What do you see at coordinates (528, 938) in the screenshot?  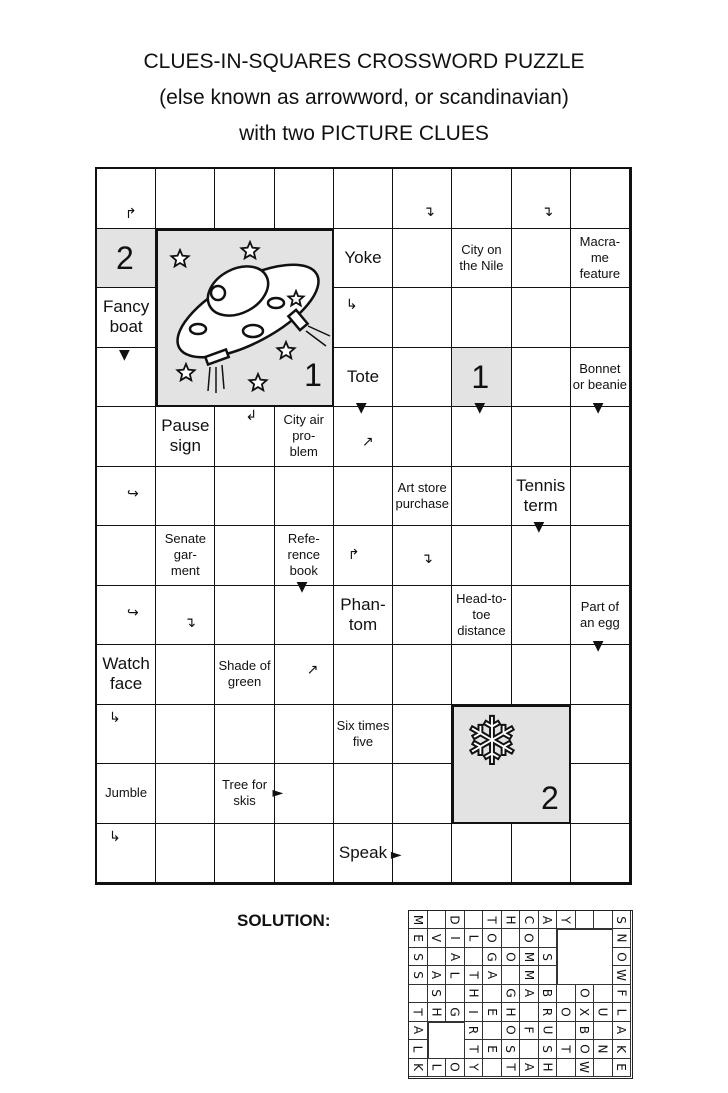 I see `solution-letter: O` at bounding box center [528, 938].